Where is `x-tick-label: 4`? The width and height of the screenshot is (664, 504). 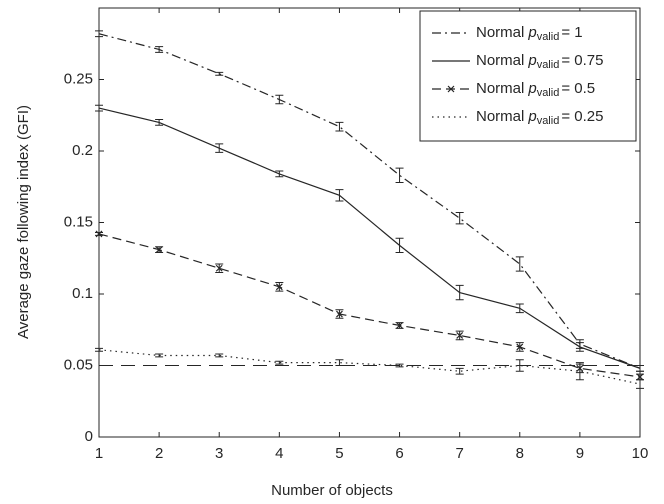 x-tick-label: 4 is located at coordinates (279, 453).